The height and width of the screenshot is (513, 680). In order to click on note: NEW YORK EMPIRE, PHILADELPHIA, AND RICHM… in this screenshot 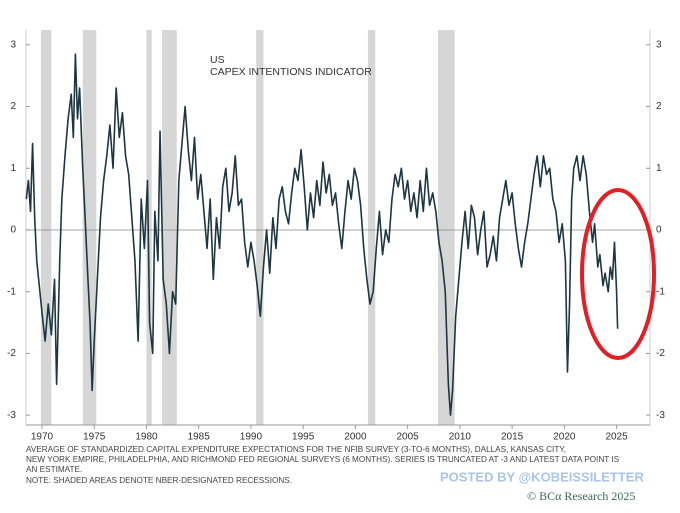, I will do `click(323, 459)`.